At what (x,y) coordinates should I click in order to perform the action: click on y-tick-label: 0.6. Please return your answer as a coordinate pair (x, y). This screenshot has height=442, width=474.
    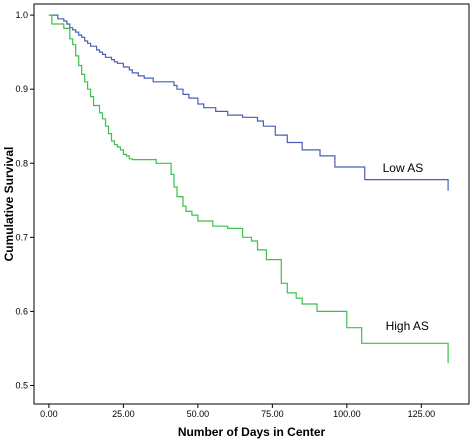
    Looking at the image, I should click on (21, 311).